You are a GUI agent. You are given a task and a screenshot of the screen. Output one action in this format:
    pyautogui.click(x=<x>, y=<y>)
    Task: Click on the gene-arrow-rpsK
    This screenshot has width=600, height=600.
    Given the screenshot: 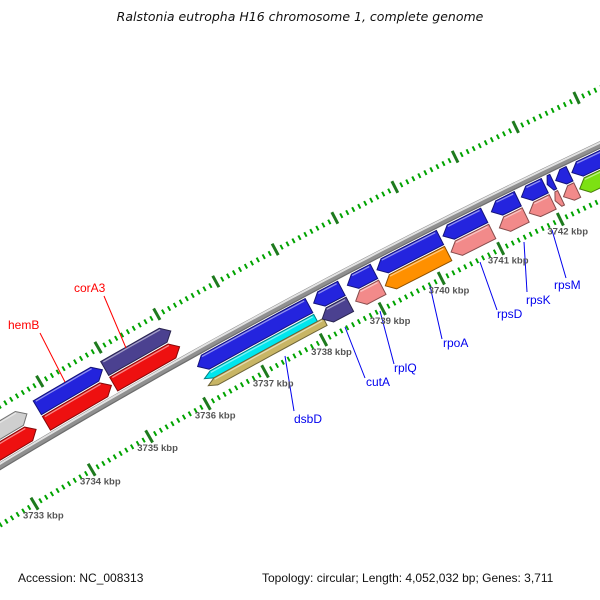 What is the action you would take?
    pyautogui.click(x=506, y=203)
    